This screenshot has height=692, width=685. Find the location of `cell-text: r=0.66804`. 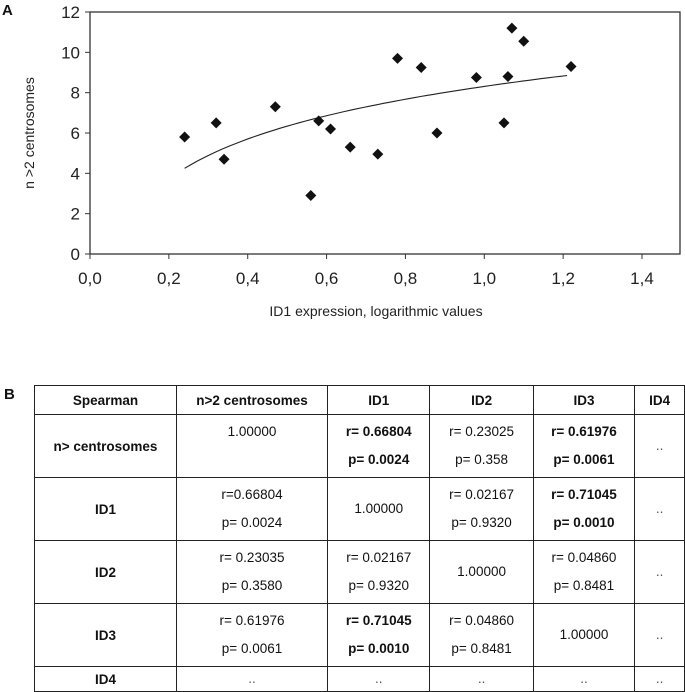

cell-text: r=0.66804 is located at coordinates (252, 494).